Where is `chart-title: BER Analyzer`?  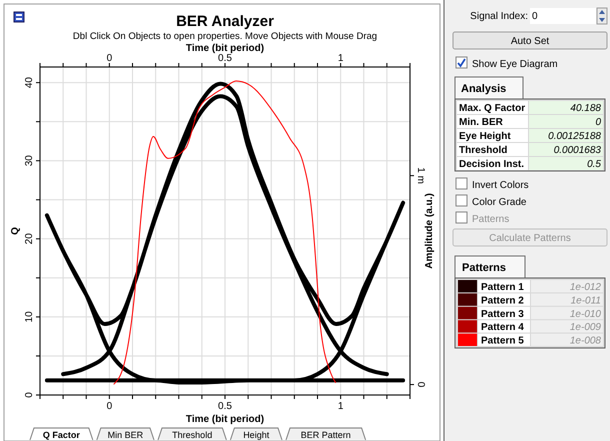 chart-title: BER Analyzer is located at coordinates (225, 21).